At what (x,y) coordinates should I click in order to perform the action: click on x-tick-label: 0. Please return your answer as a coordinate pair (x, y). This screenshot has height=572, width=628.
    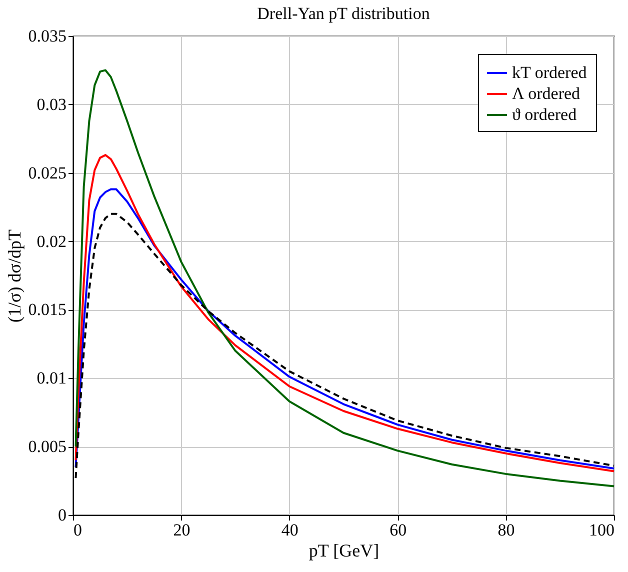
    Looking at the image, I should click on (78, 530).